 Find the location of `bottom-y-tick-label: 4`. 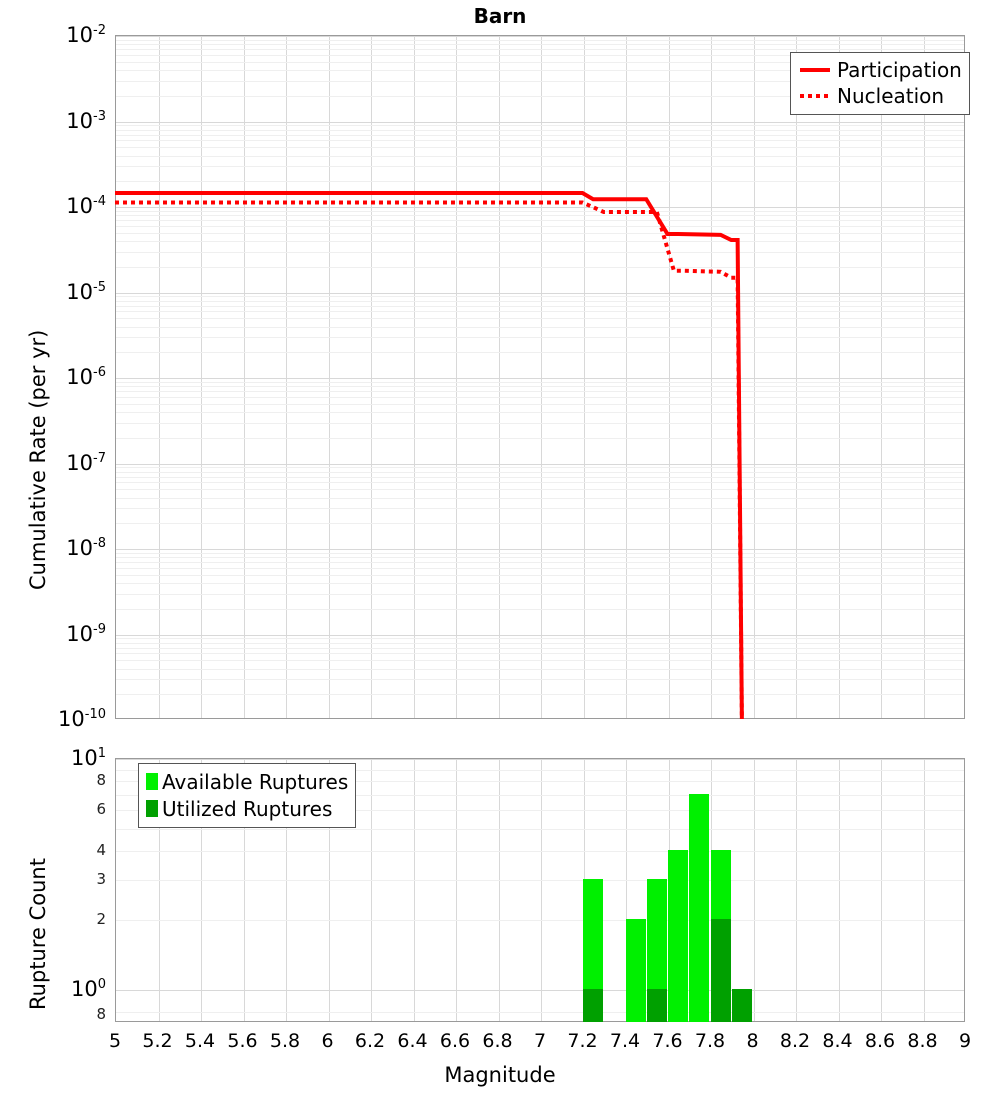

bottom-y-tick-label: 4 is located at coordinates (101, 849).